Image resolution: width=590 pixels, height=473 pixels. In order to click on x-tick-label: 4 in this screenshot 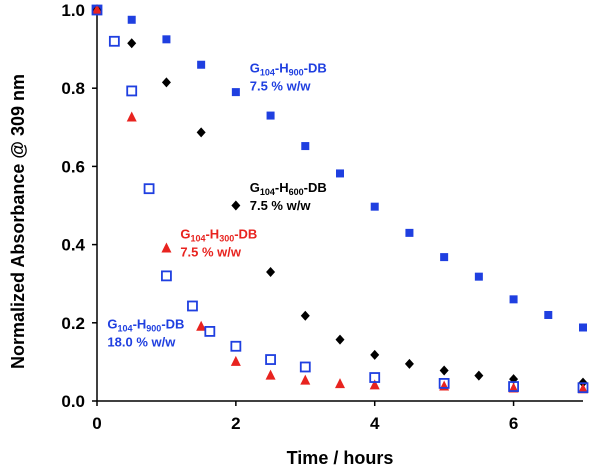, I will do `click(375, 423)`.